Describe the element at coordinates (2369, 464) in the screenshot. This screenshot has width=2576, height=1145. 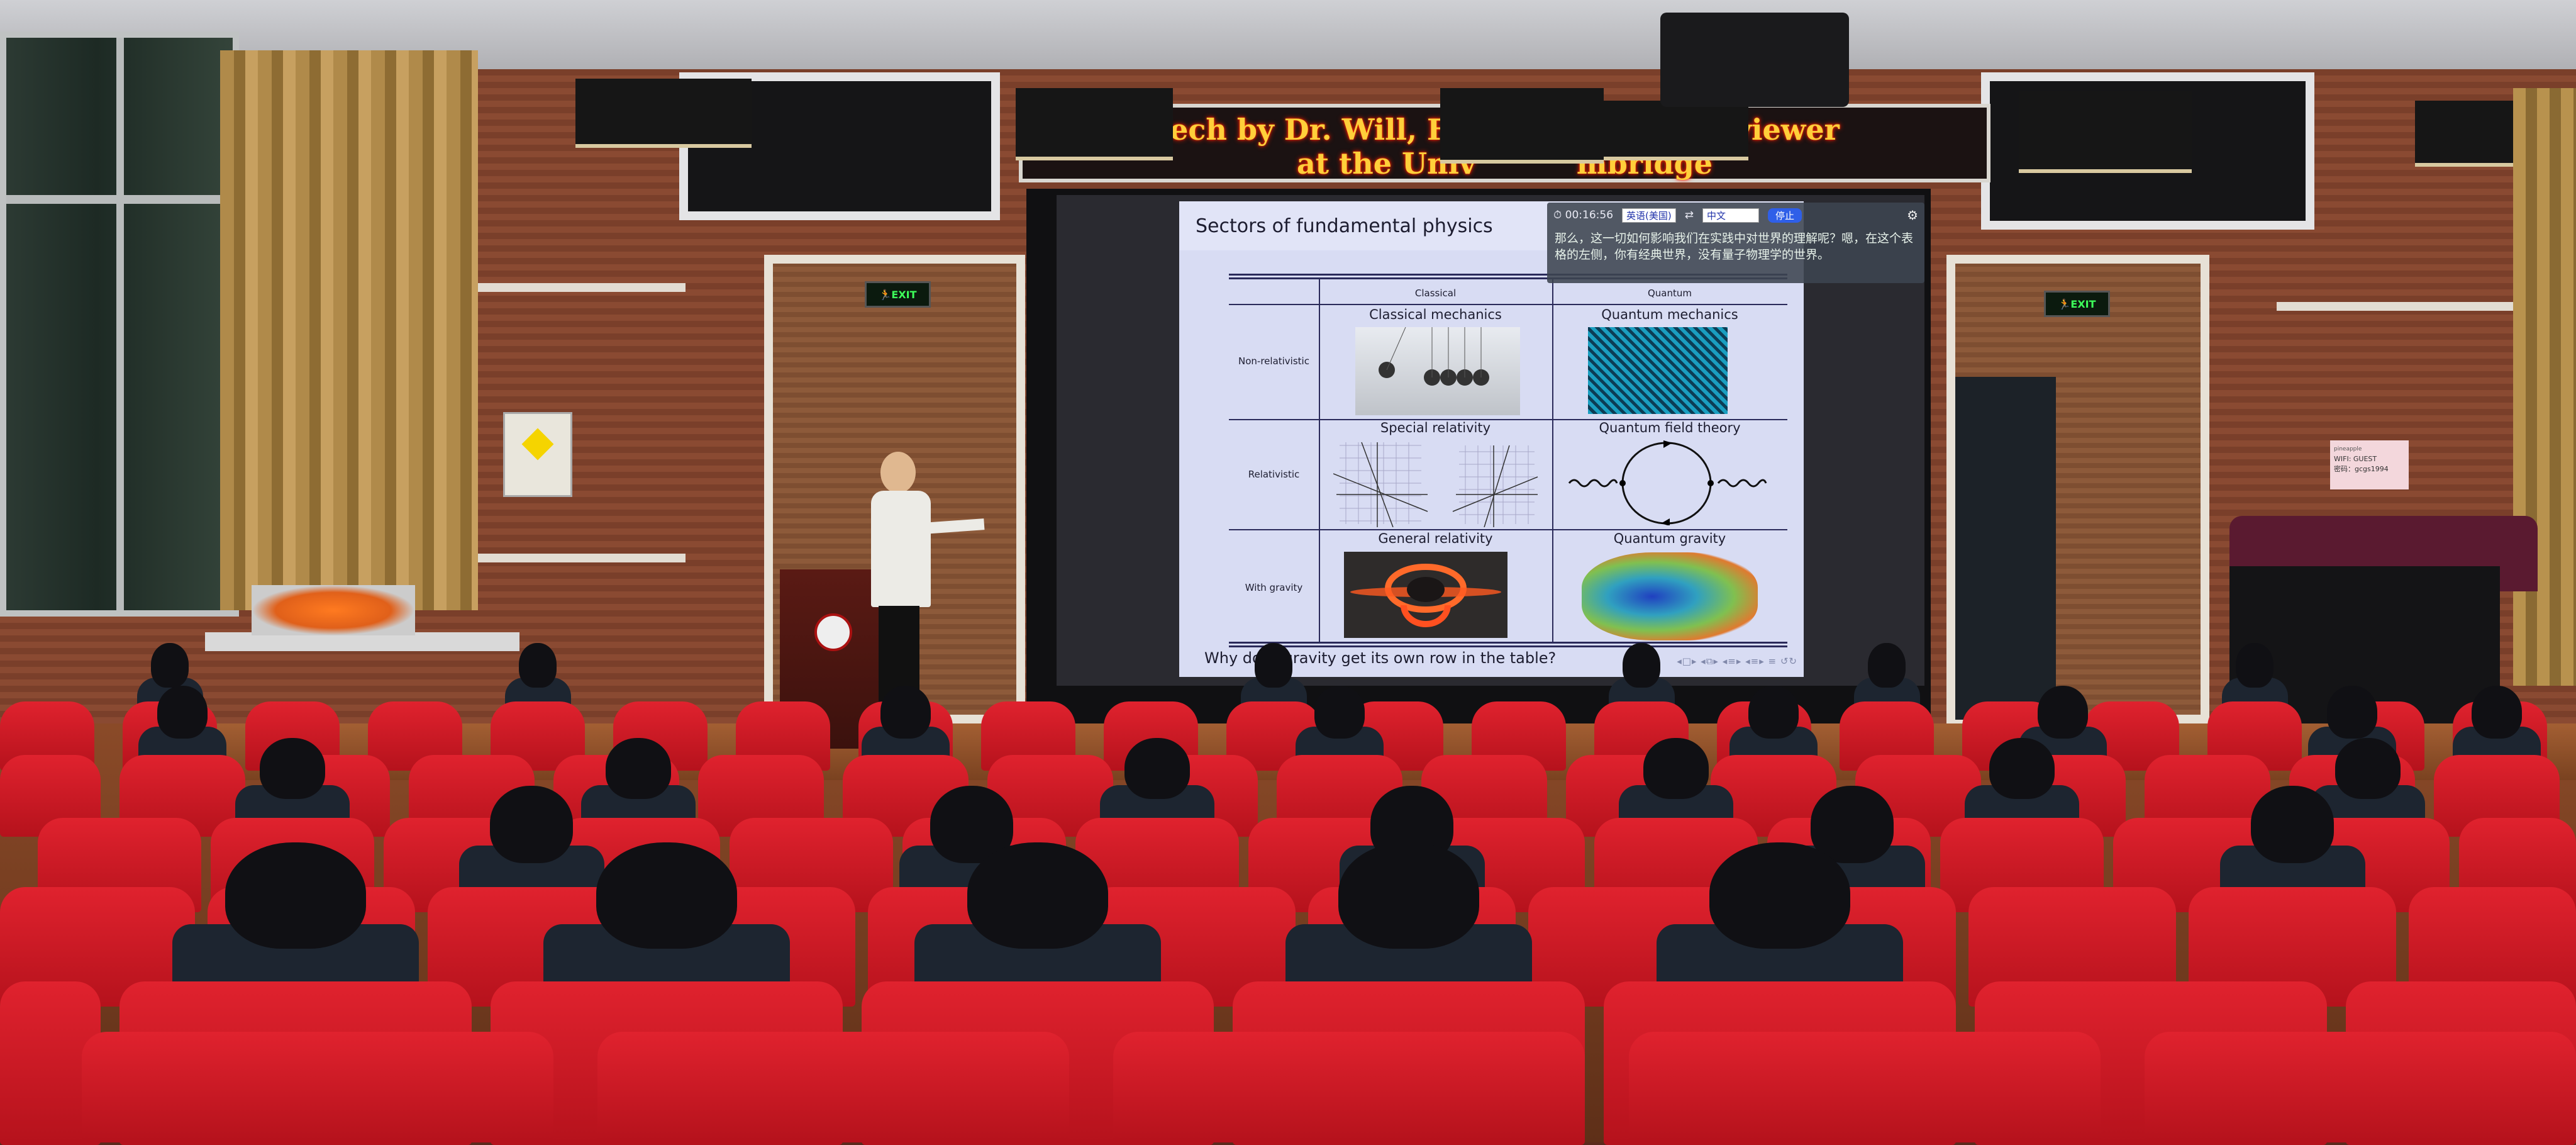
I see `wifi-notice: pineapple WIFI: GUEST 密码：gcgs1994` at that location.